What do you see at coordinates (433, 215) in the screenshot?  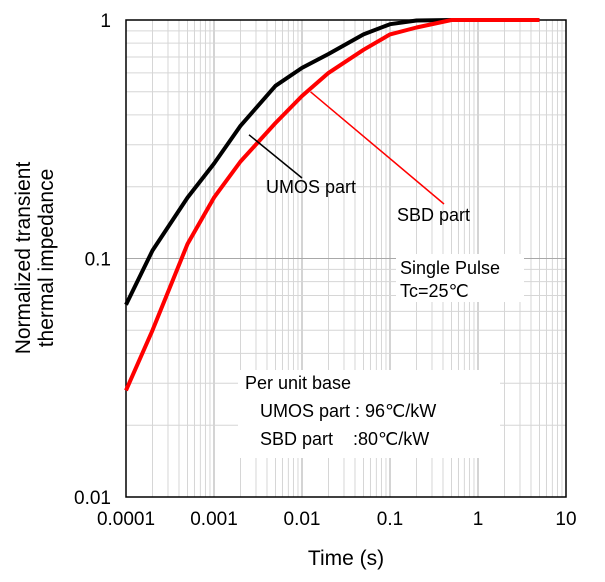 I see `sbd-series-label: SBD part` at bounding box center [433, 215].